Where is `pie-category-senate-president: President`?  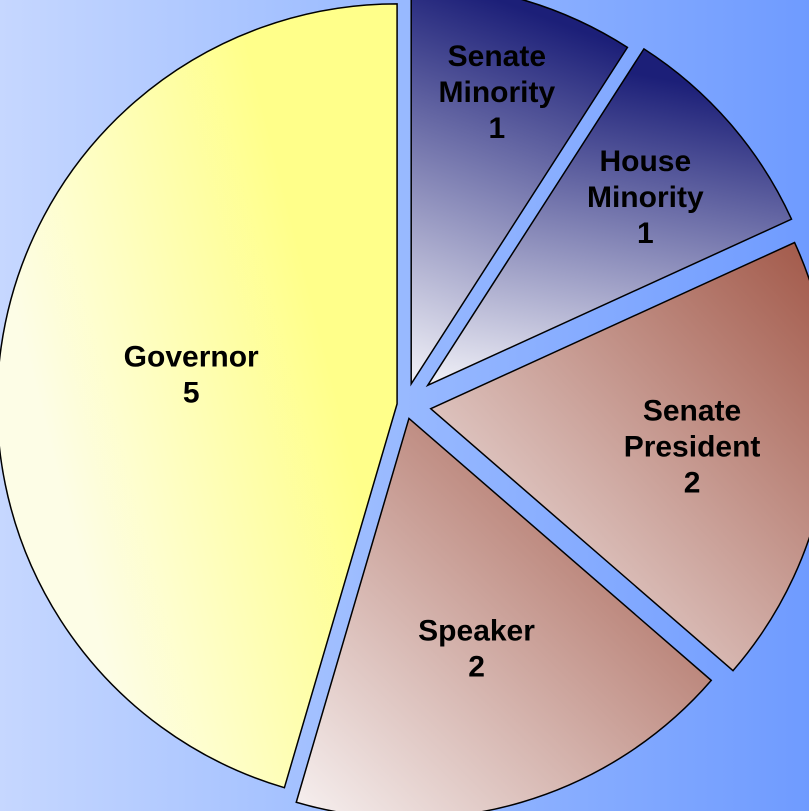
pie-category-senate-president: President is located at coordinates (692, 446).